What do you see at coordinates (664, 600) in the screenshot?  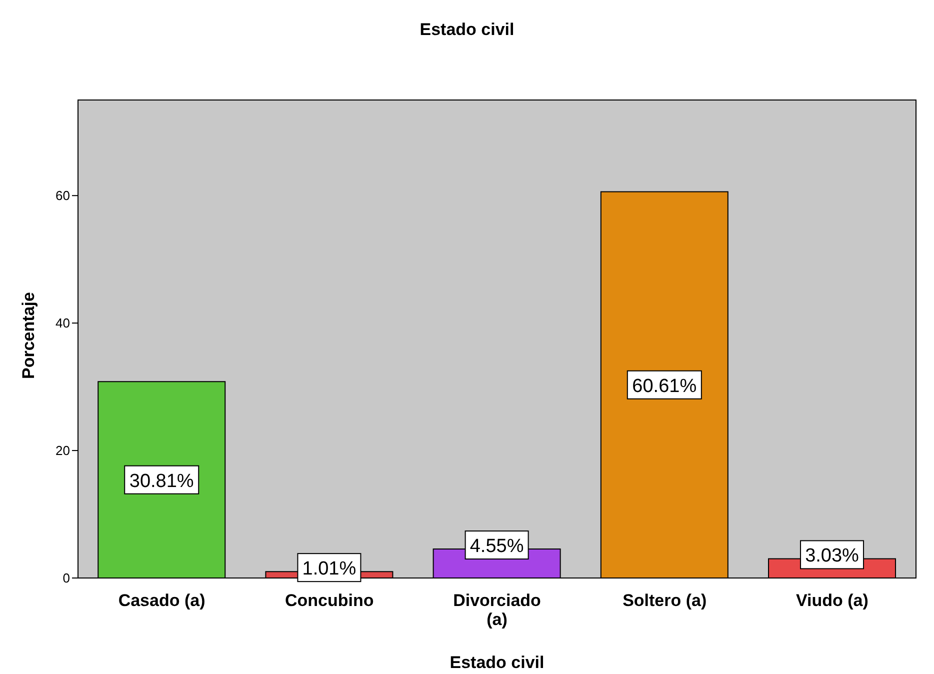 I see `x-tick-label: Soltero (a)` at bounding box center [664, 600].